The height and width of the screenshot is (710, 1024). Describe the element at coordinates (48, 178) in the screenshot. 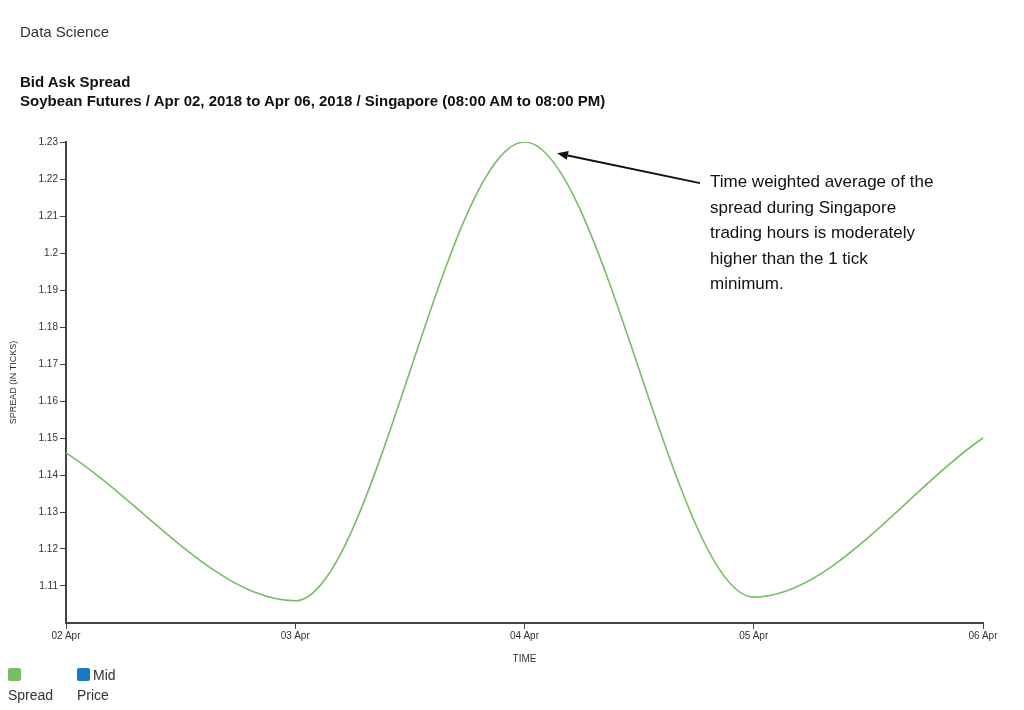

I see `y-tick-label: 1.22` at that location.